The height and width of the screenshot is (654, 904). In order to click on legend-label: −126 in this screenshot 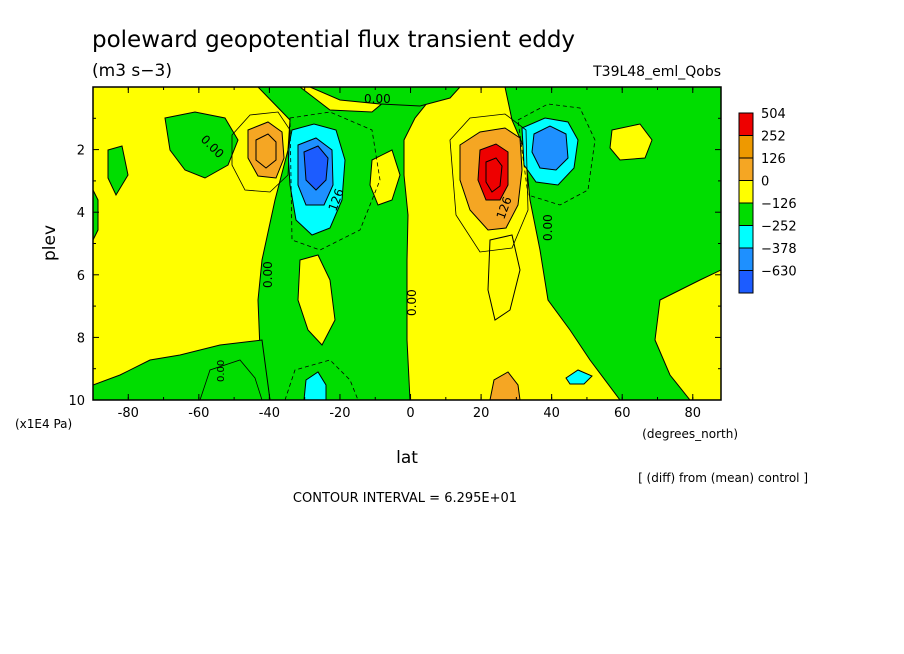, I will do `click(779, 204)`.